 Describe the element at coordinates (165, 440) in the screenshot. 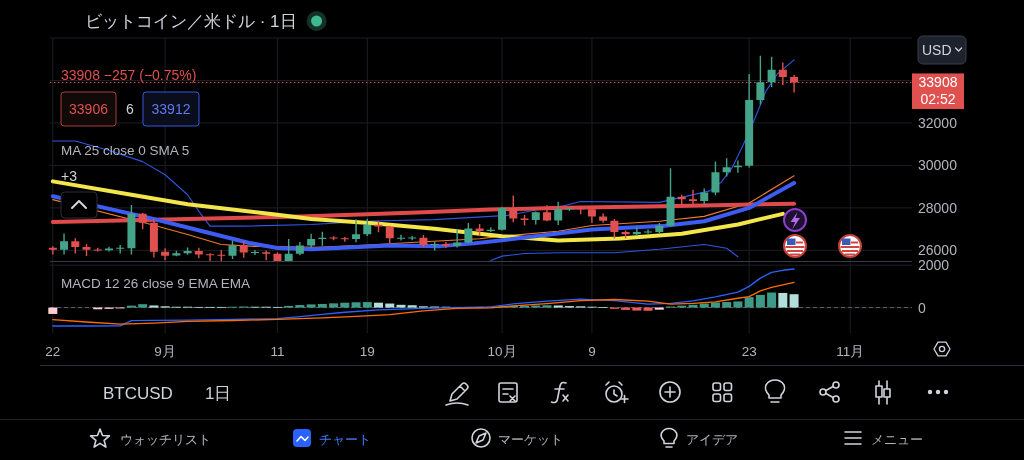

I see `text: ウォッチリスト` at that location.